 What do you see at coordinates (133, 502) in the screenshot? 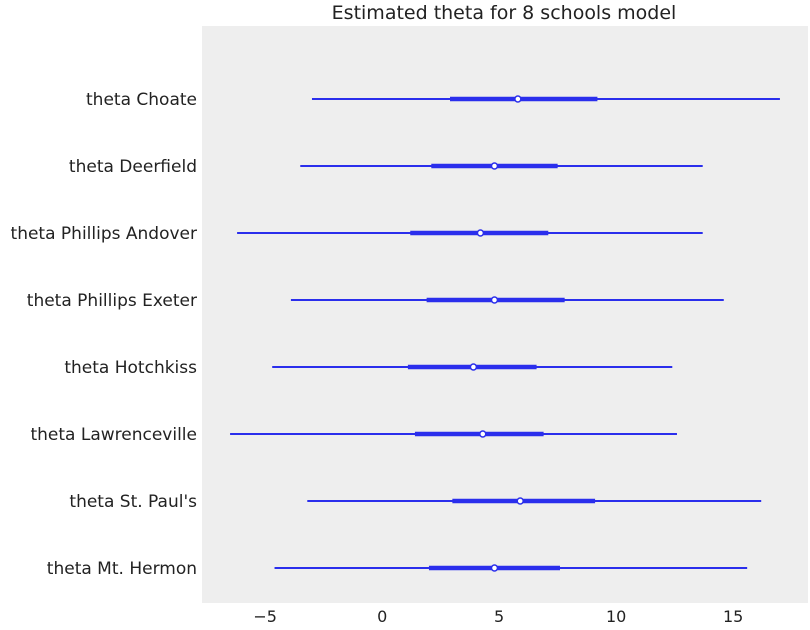
I see `y-tick-label: theta St. Paul's` at bounding box center [133, 502].